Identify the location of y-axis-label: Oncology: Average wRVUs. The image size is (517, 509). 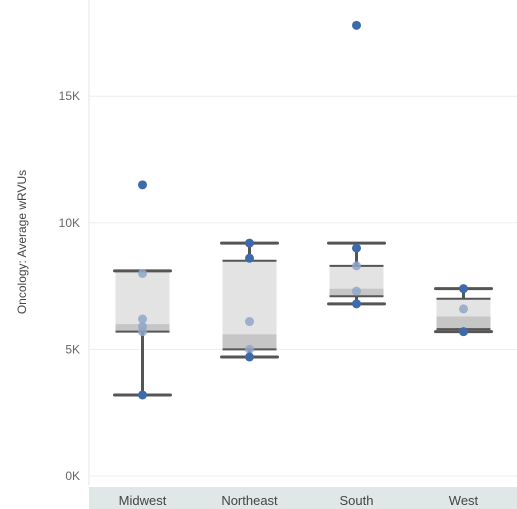
(22, 242).